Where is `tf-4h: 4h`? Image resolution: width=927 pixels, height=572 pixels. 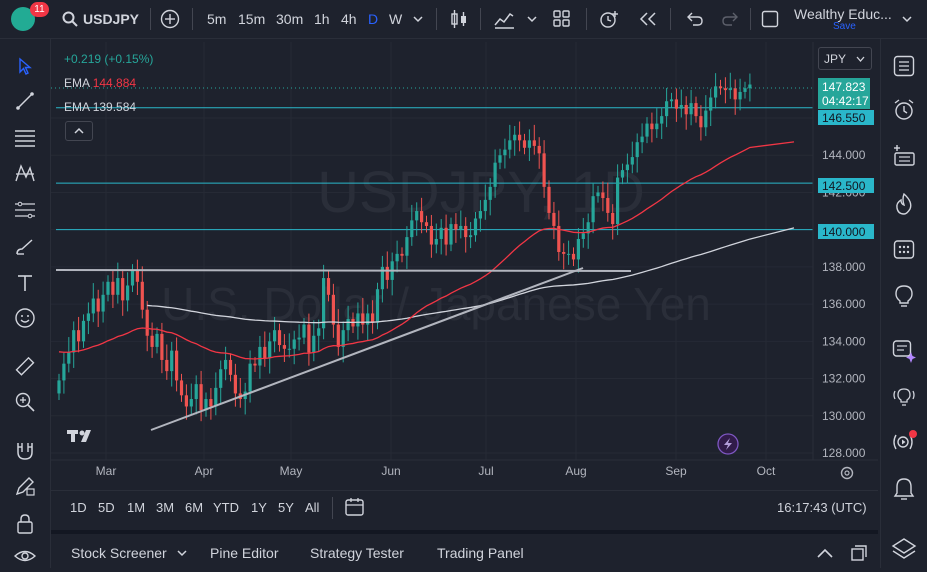 tf-4h: 4h is located at coordinates (349, 19).